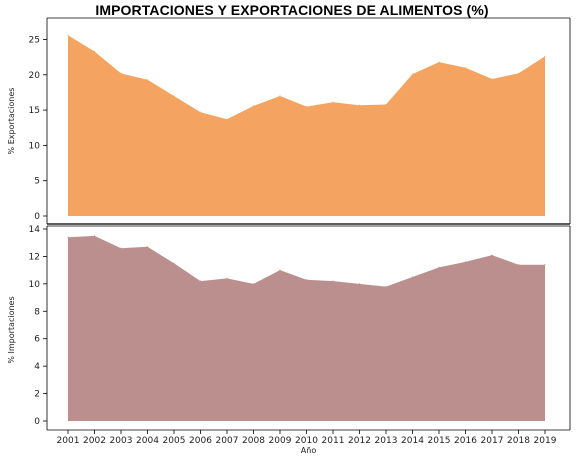  I want to click on imports-ytick-label: 14, so click(35, 230).